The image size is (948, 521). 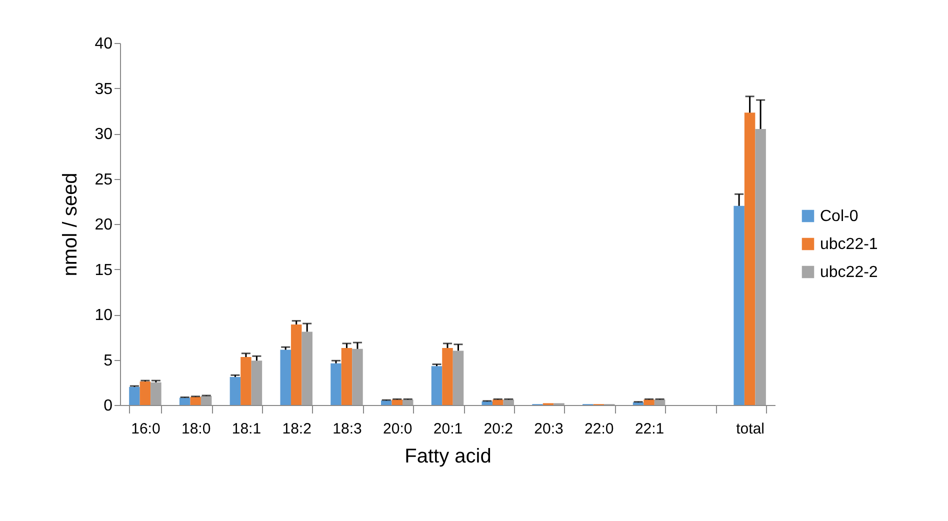 What do you see at coordinates (103, 89) in the screenshot?
I see `y-tick-label: 35` at bounding box center [103, 89].